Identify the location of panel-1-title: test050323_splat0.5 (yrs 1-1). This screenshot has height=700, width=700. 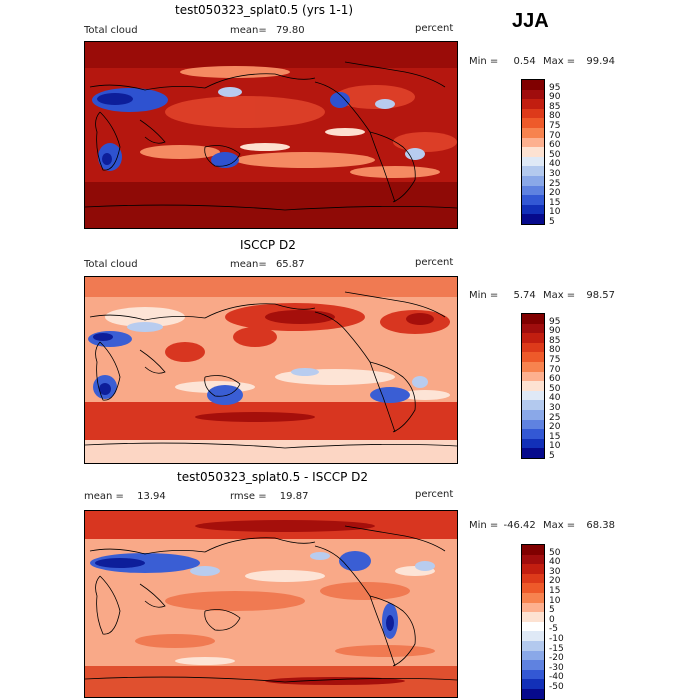
(264, 10).